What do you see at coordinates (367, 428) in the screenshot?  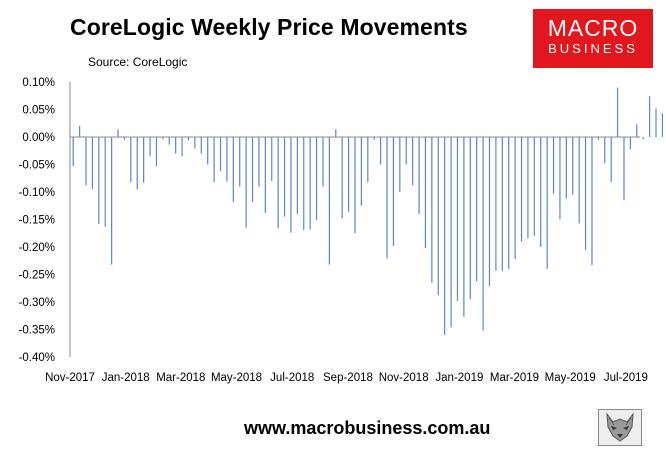 I see `footer-url: www.macrobusiness.com.au` at bounding box center [367, 428].